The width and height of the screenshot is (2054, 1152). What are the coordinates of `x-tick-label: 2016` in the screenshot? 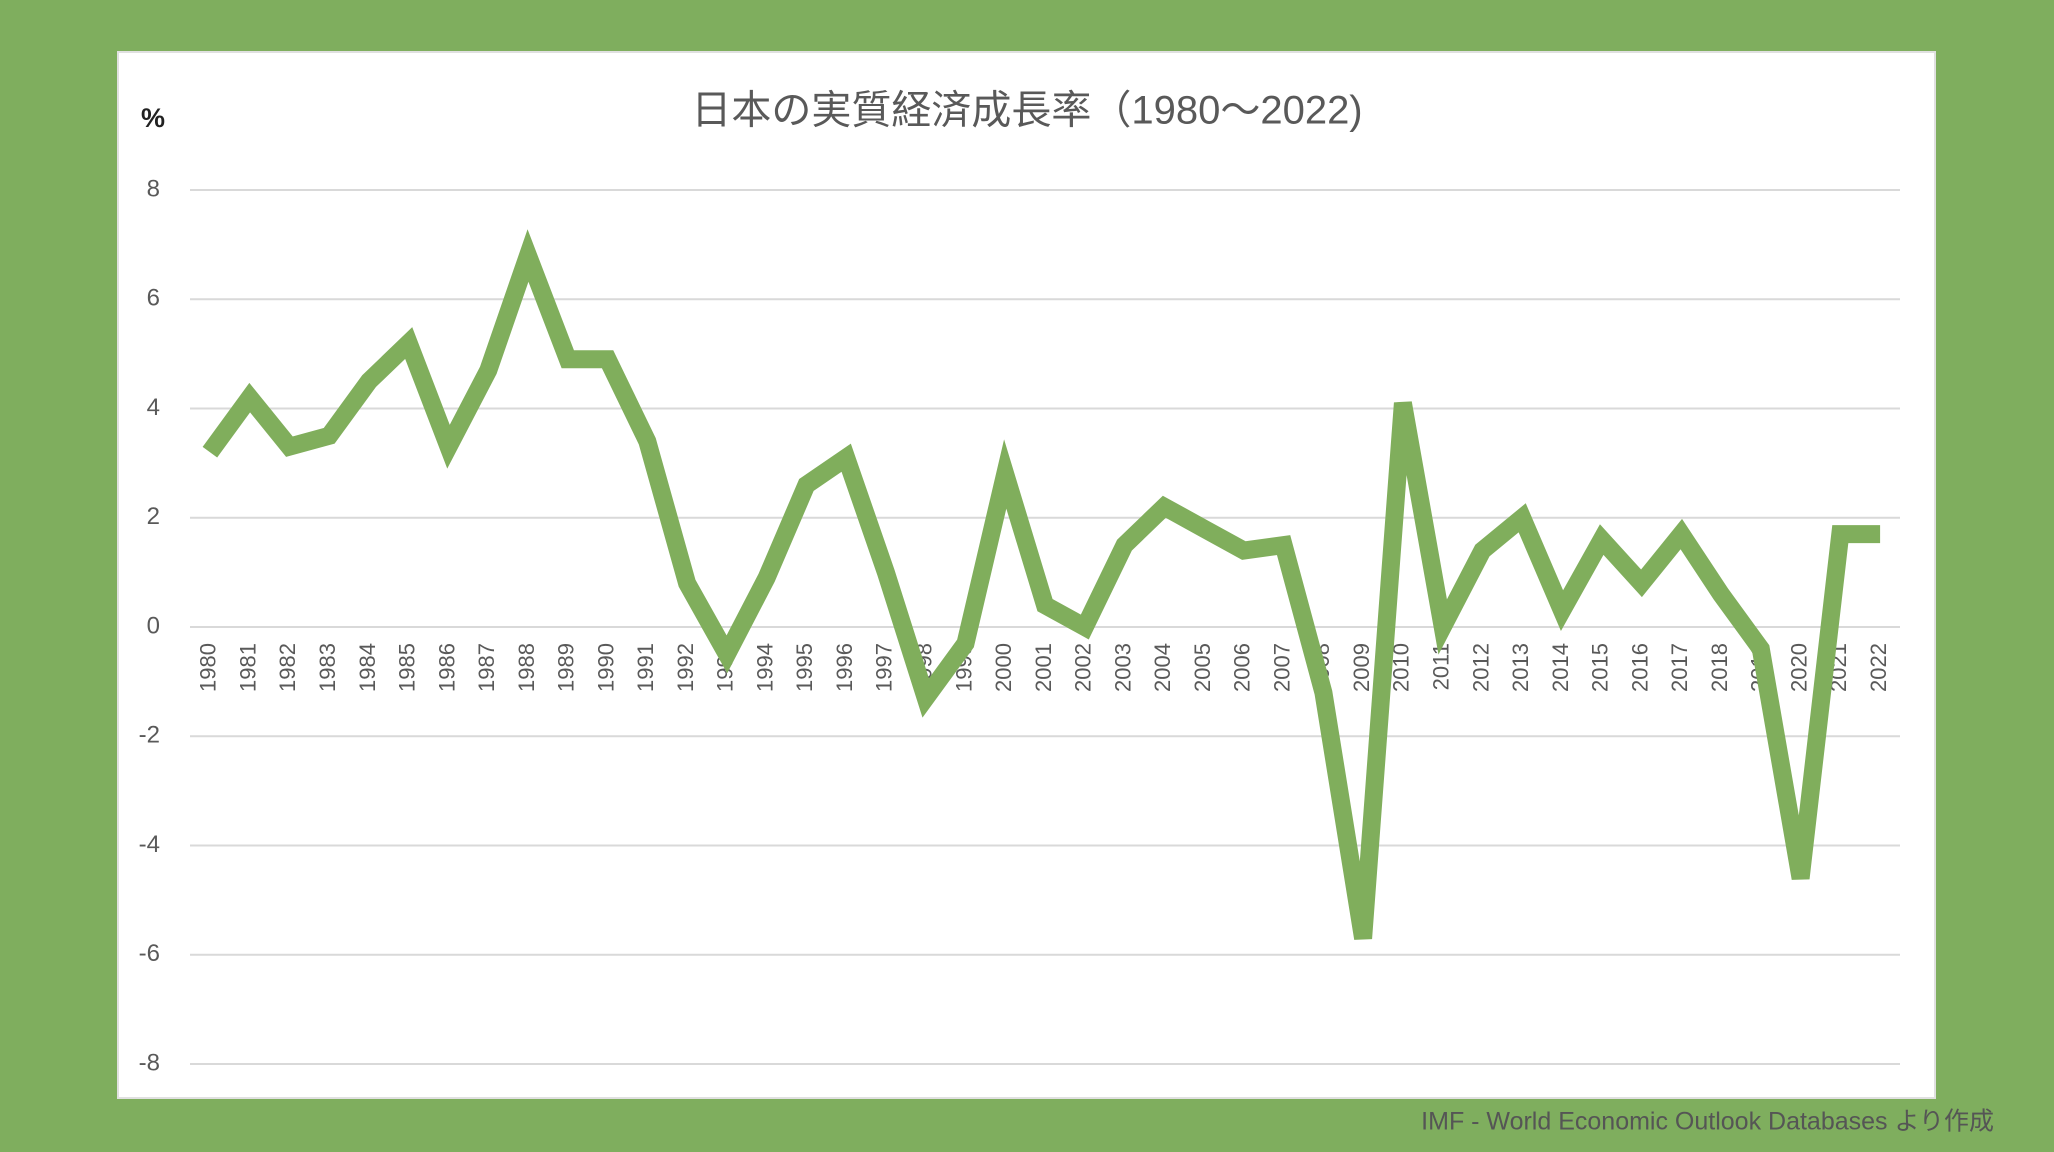 It's located at (1639, 667).